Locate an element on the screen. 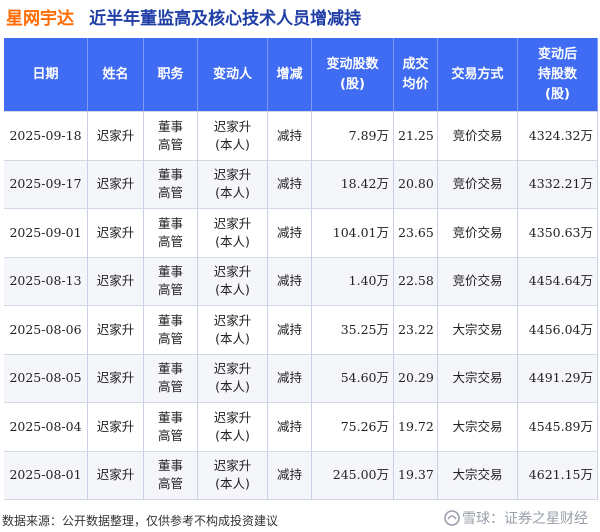 Image resolution: width=600 pixels, height=532 pixels. cell-after: 4456.04万 is located at coordinates (558, 330).